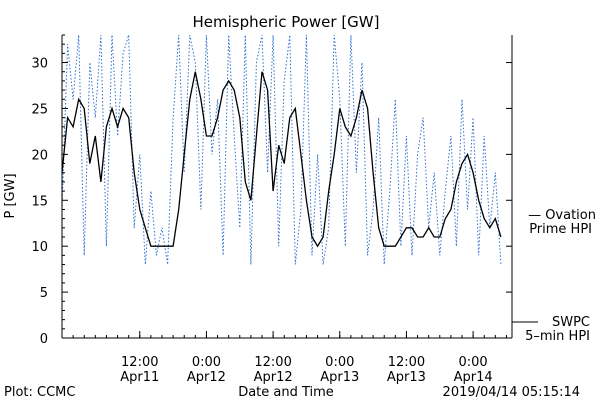 This screenshot has height=400, width=600. I want to click on x-tick-label-date: Apr14, so click(473, 377).